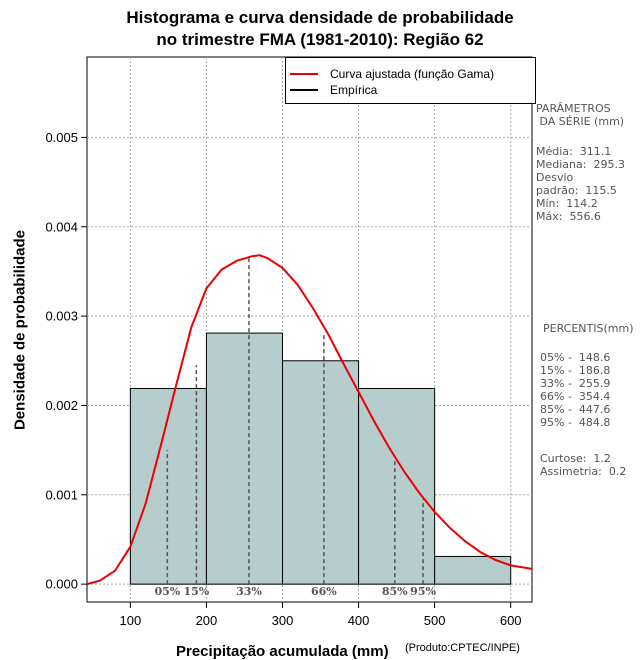 This screenshot has width=640, height=660. Describe the element at coordinates (283, 620) in the screenshot. I see `x-tick-label: 300` at that location.